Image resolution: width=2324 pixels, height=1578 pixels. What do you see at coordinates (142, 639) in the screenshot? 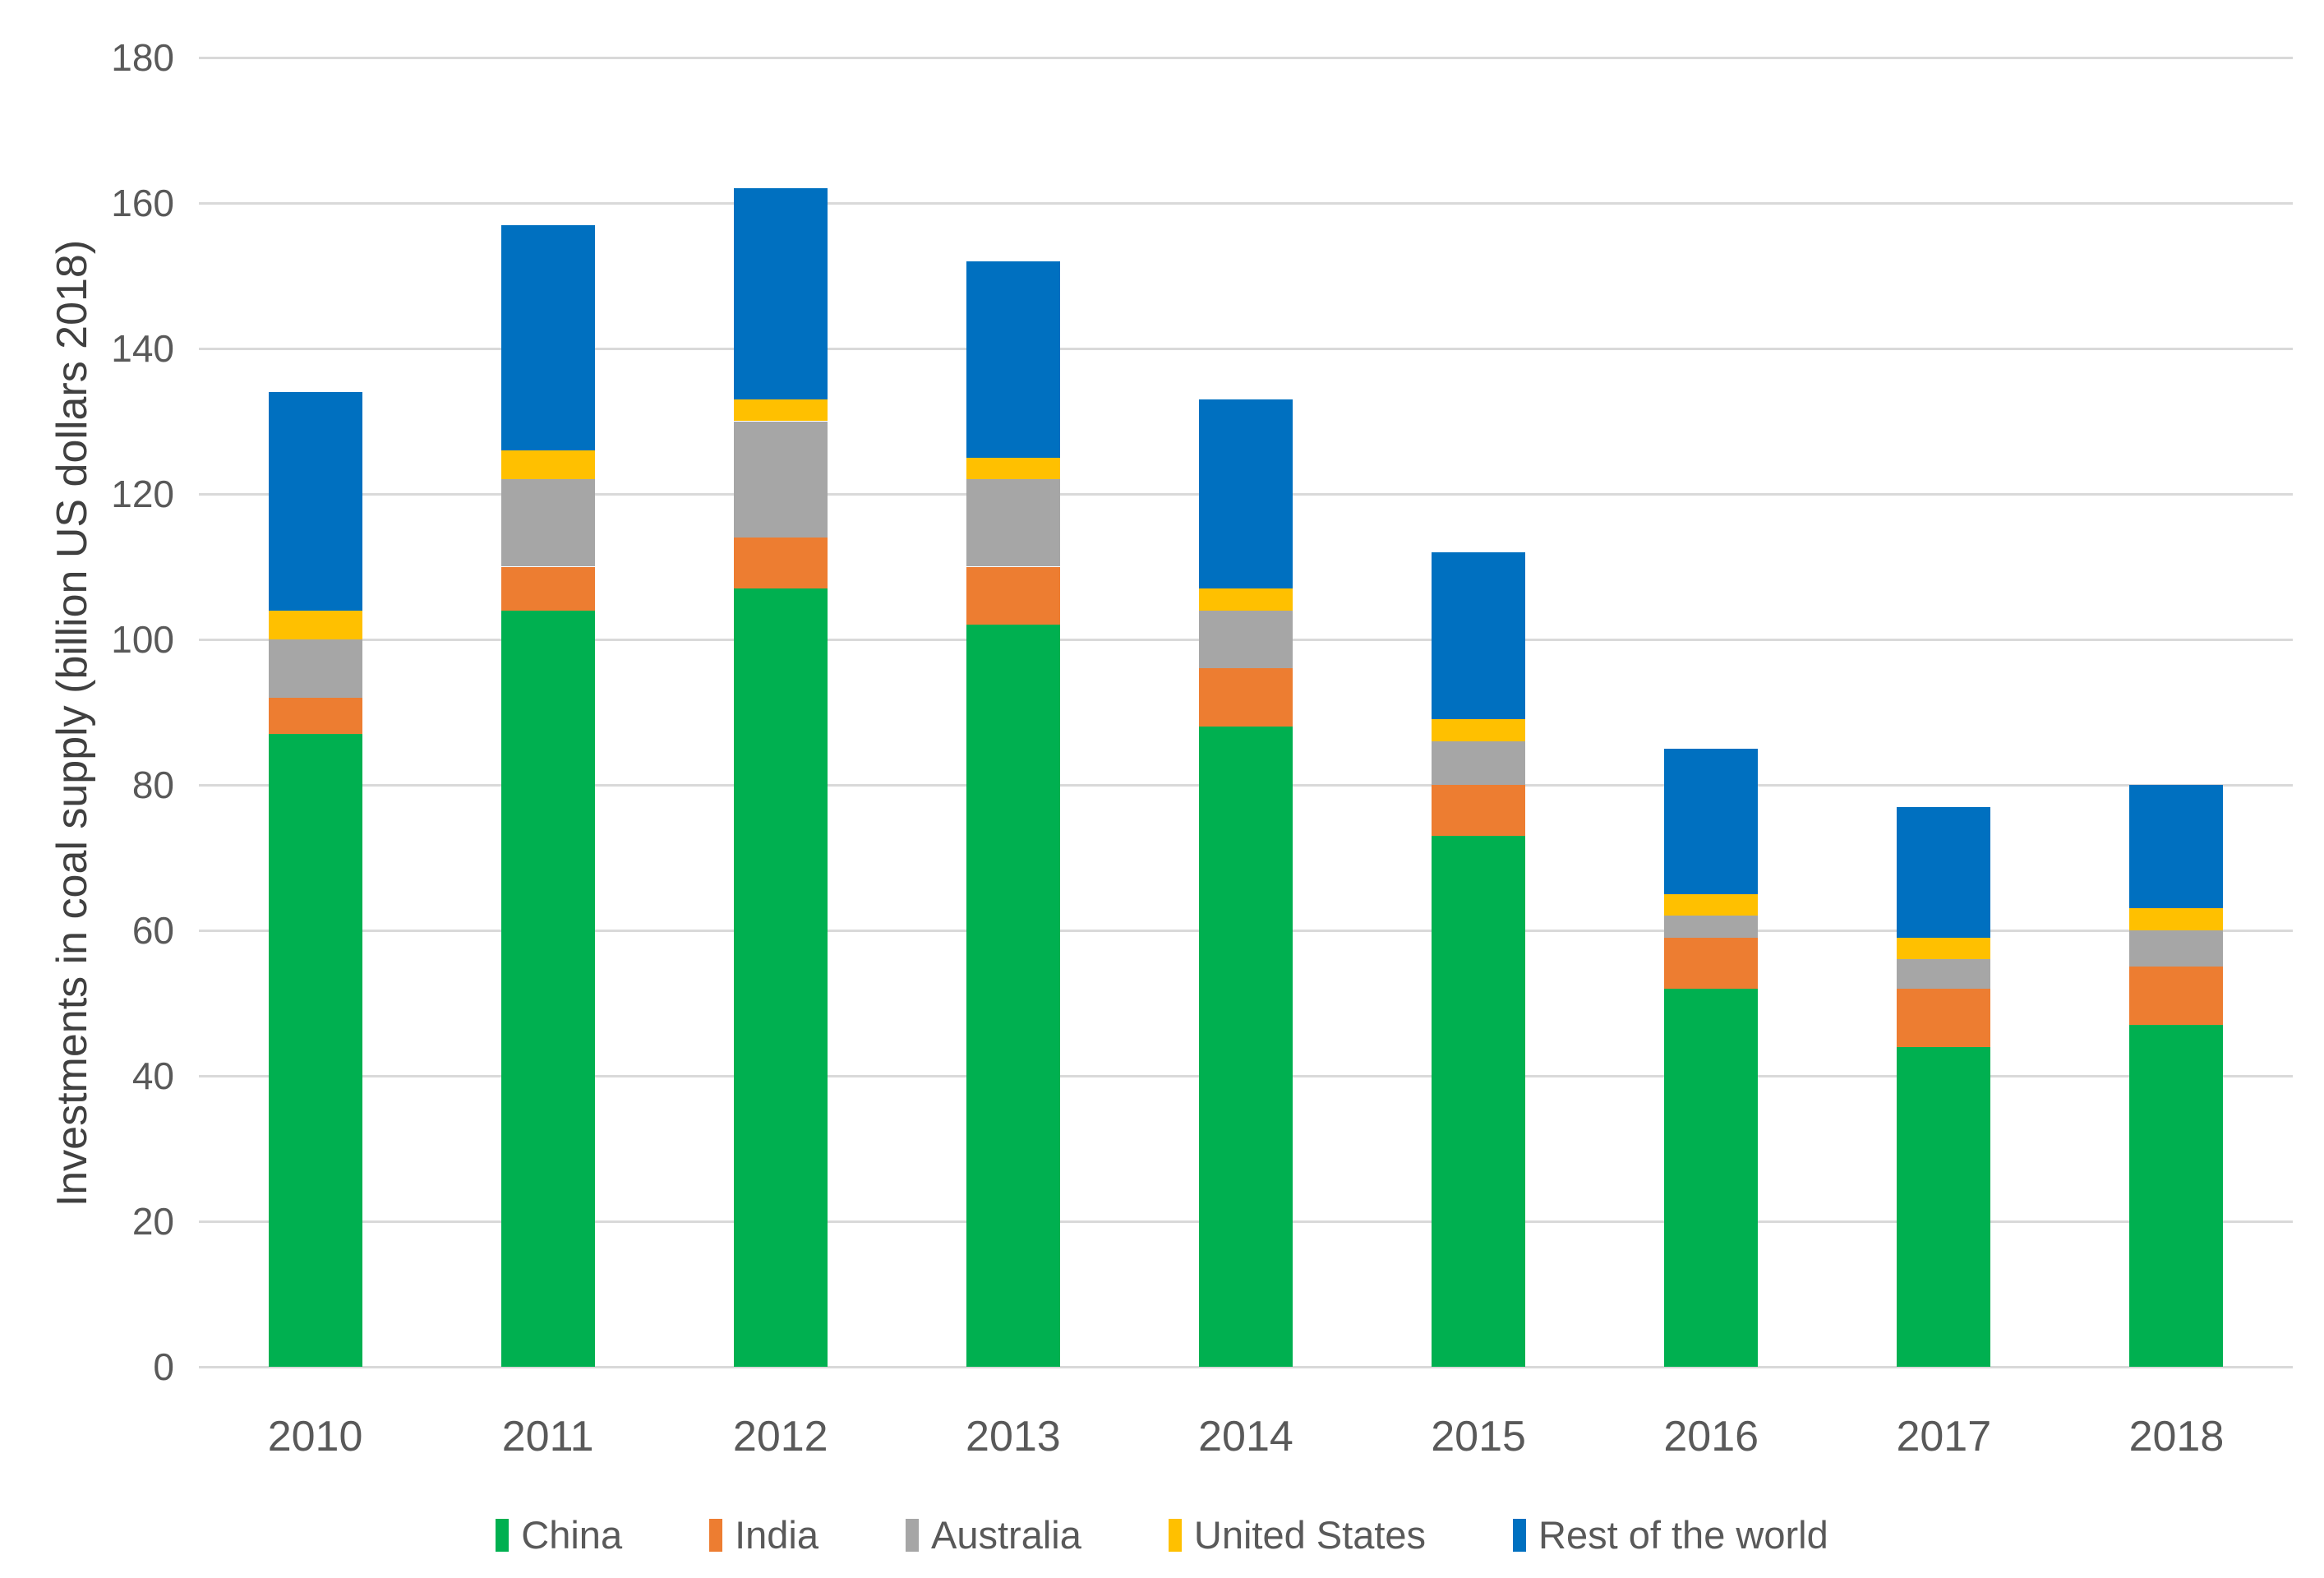
I see `y-tick-100: 100` at bounding box center [142, 639].